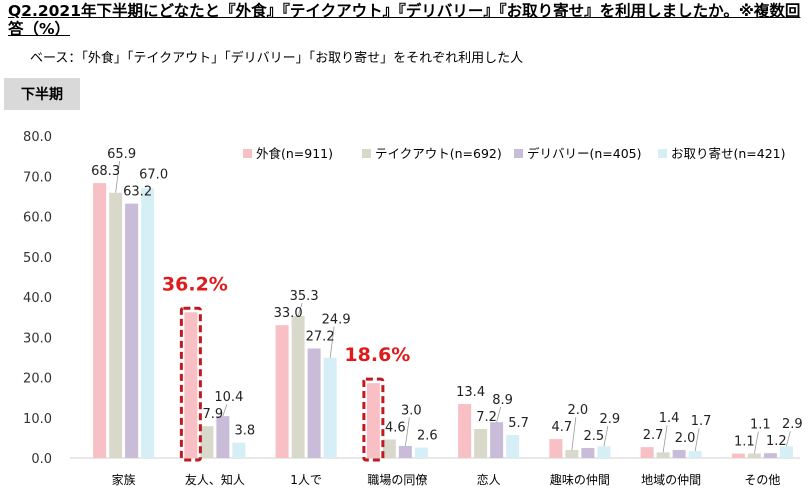  Describe the element at coordinates (792, 424) in the screenshot. I see `data-label: 2.9` at that location.